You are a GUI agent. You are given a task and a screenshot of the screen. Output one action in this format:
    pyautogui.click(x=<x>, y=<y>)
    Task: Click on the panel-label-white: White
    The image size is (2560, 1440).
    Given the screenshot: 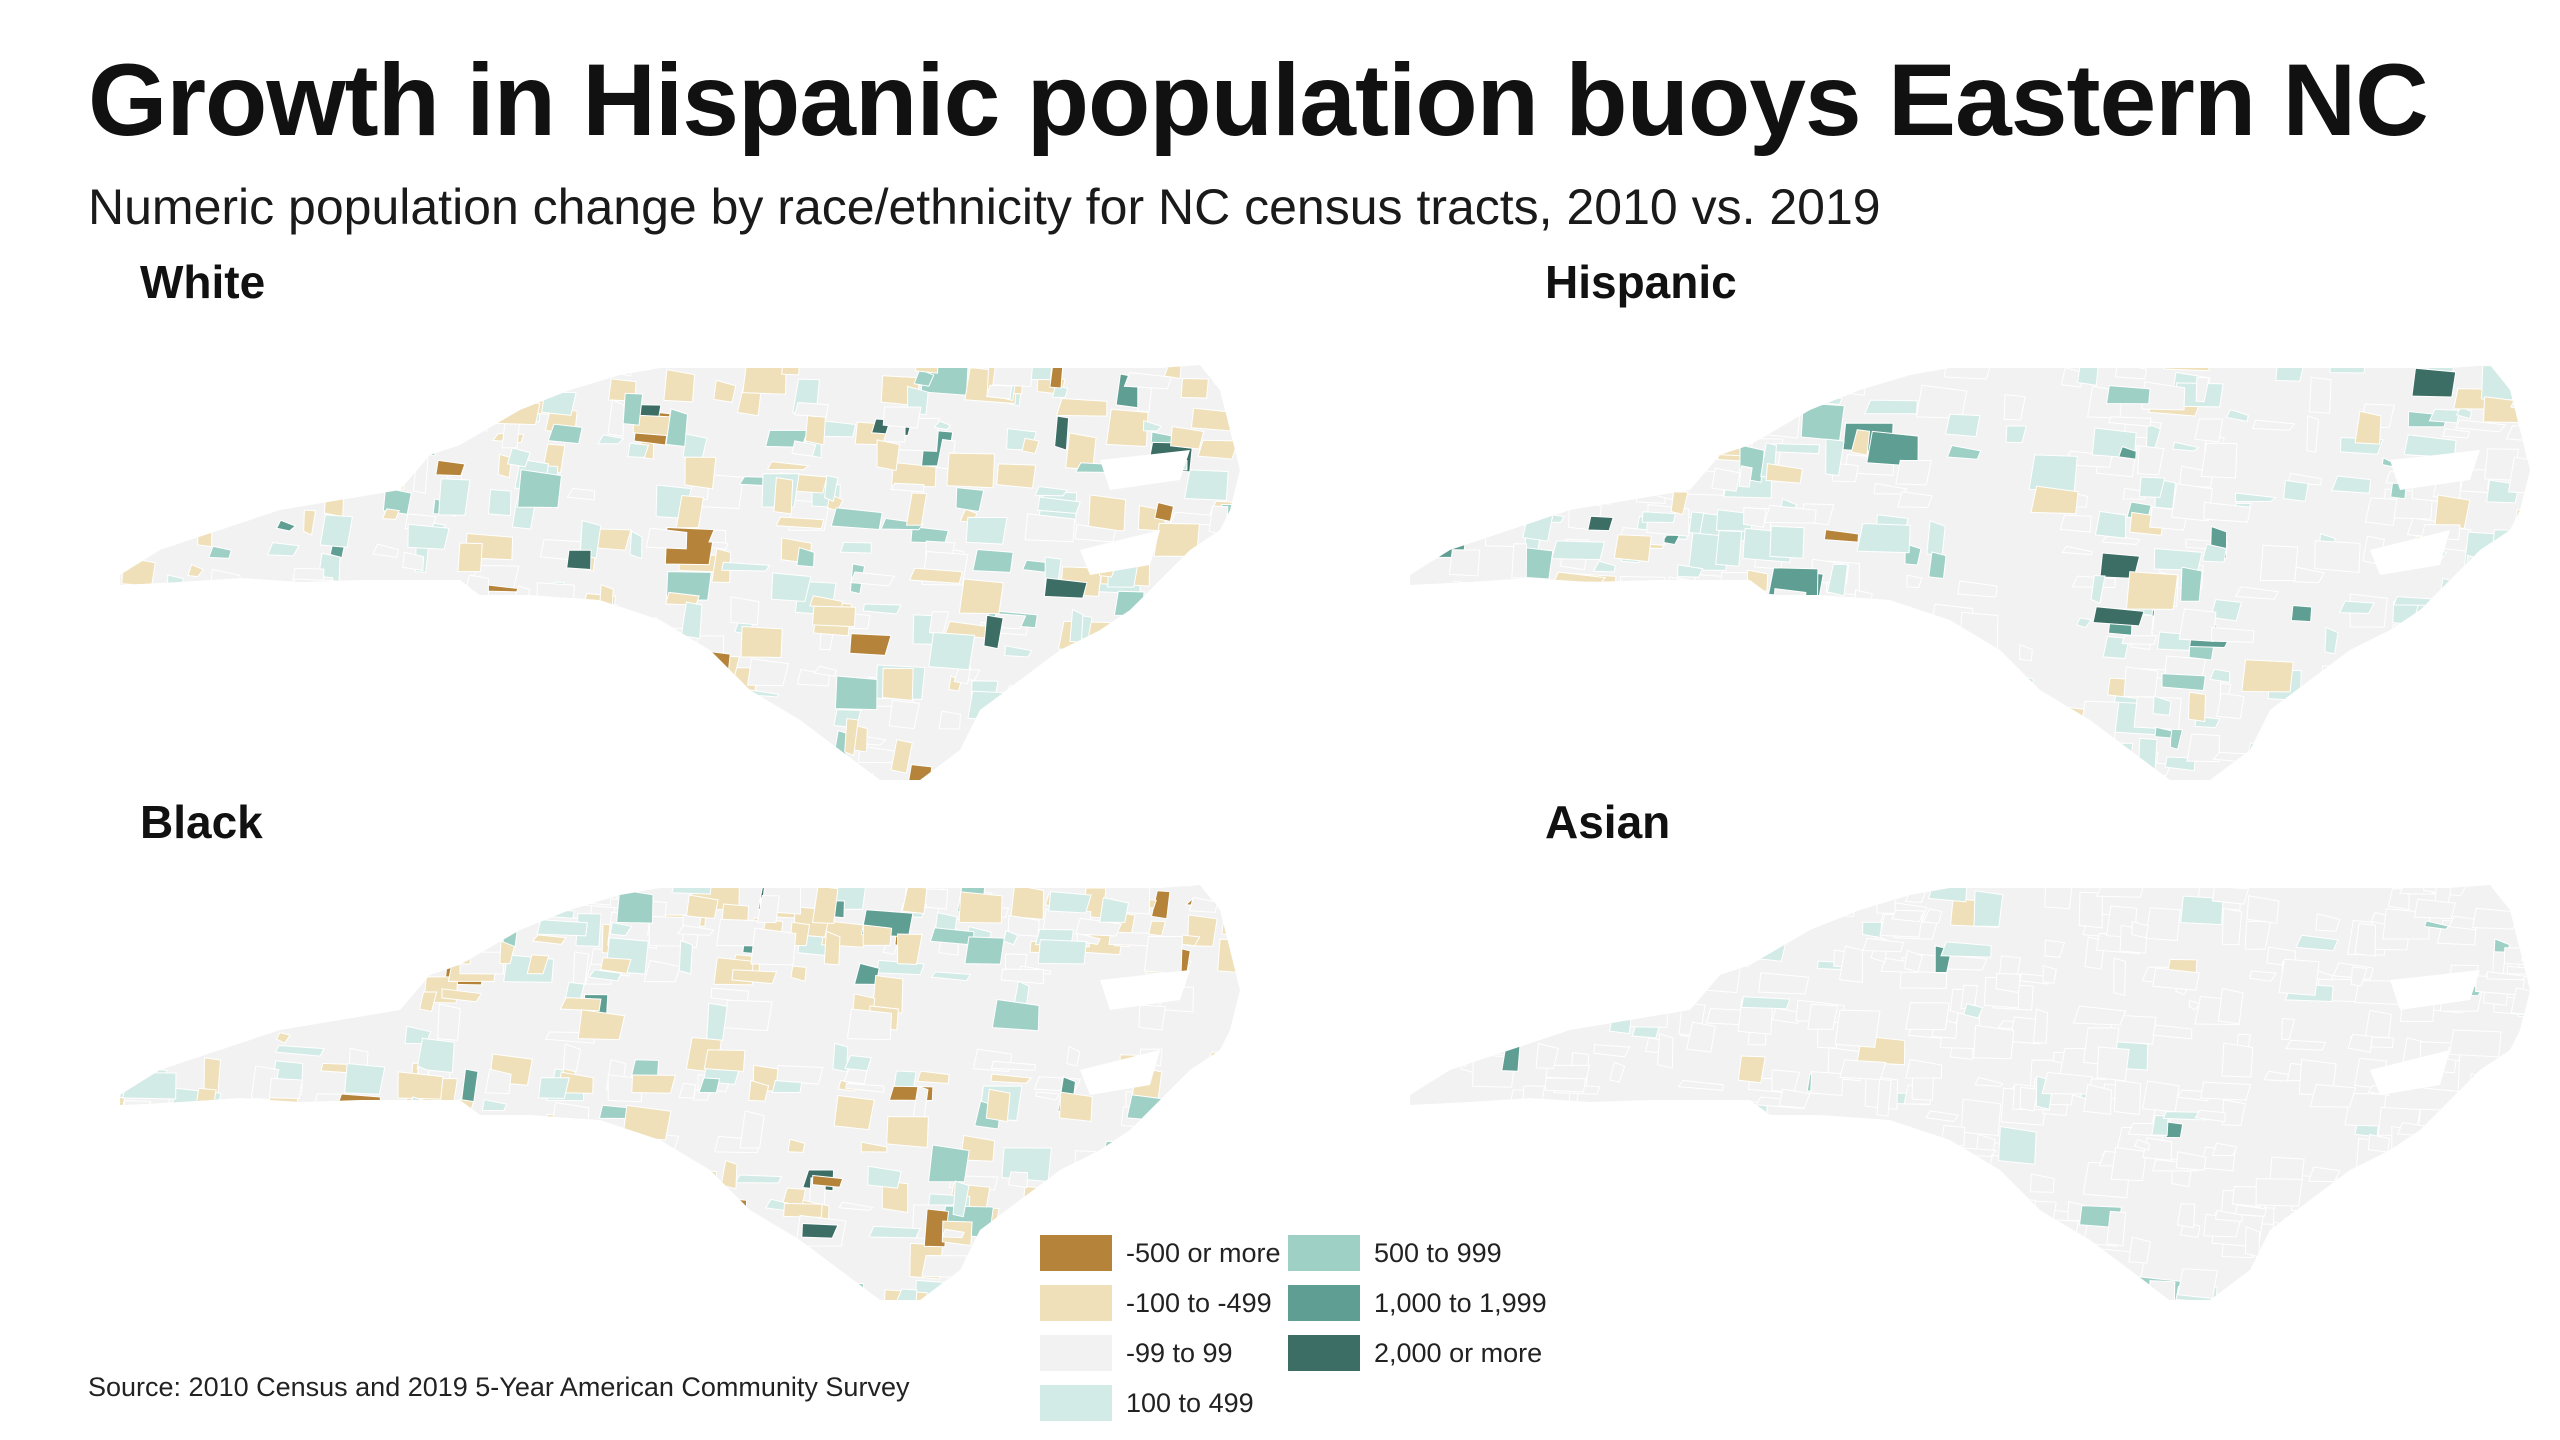 What is the action you would take?
    pyautogui.click(x=203, y=282)
    